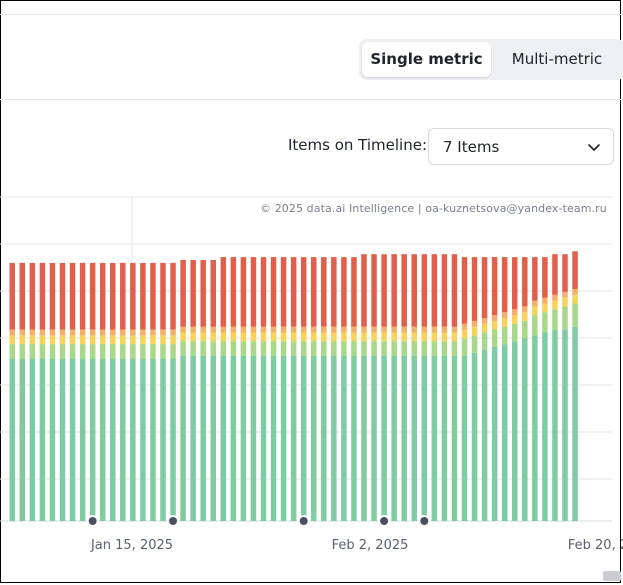  What do you see at coordinates (426, 59) in the screenshot?
I see `single-metric-button: Single metric` at bounding box center [426, 59].